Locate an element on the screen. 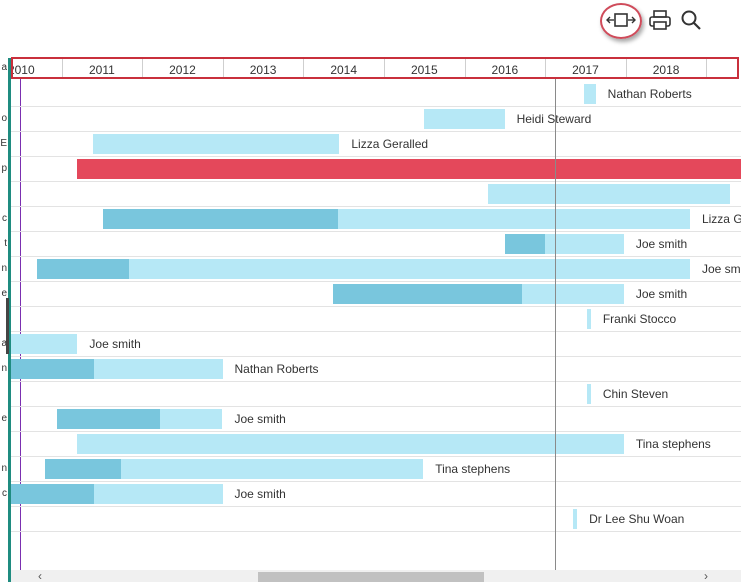  year-tick: 2017 is located at coordinates (586, 68).